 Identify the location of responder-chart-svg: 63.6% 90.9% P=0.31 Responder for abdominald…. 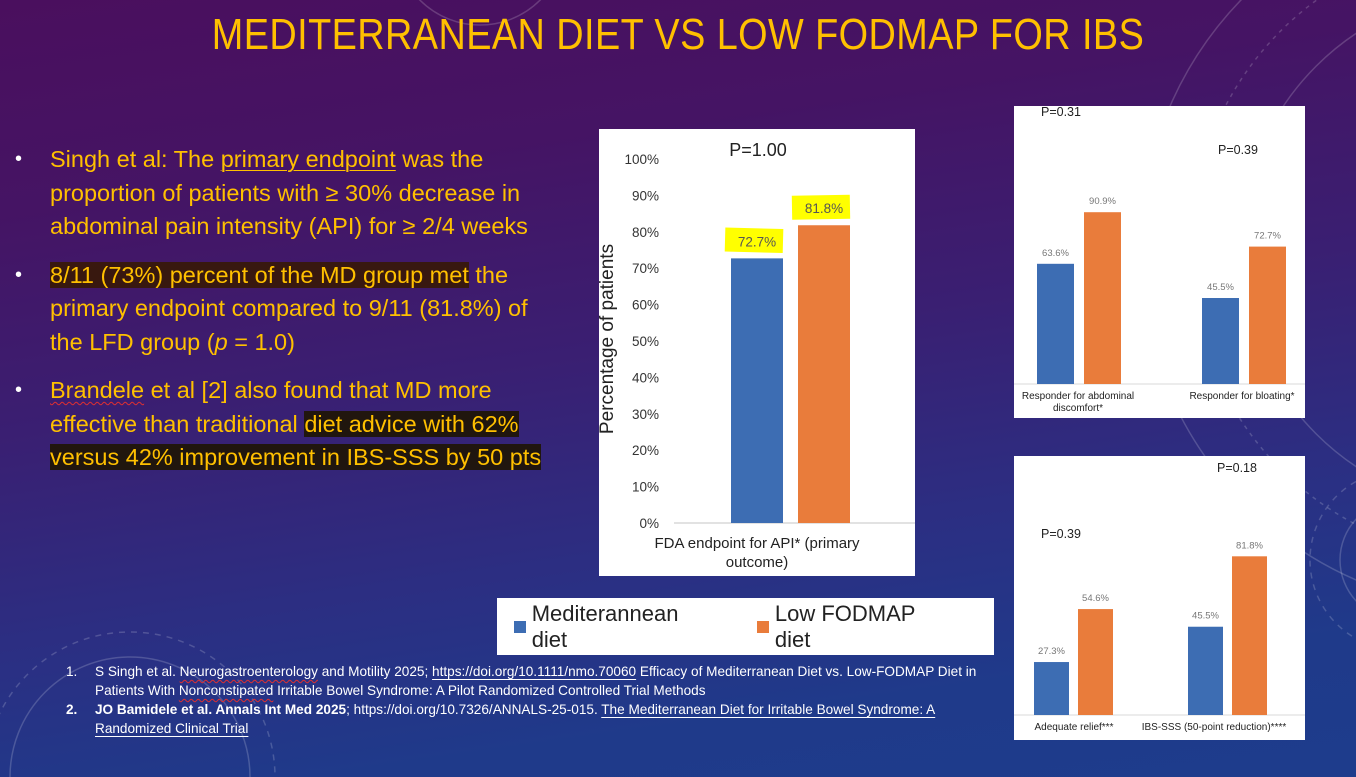
(1159, 259).